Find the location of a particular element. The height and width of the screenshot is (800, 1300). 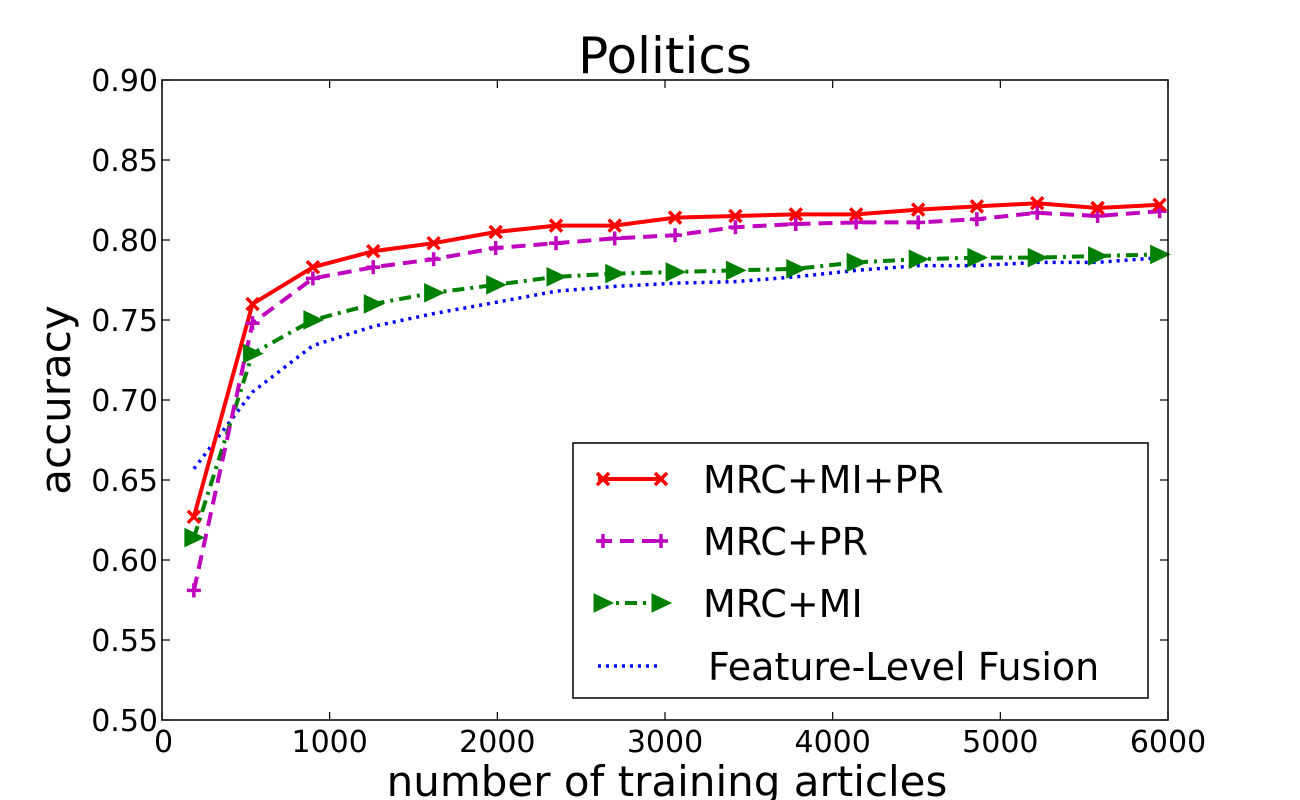

legend-label: Feature-Level Fusion is located at coordinates (903, 667).